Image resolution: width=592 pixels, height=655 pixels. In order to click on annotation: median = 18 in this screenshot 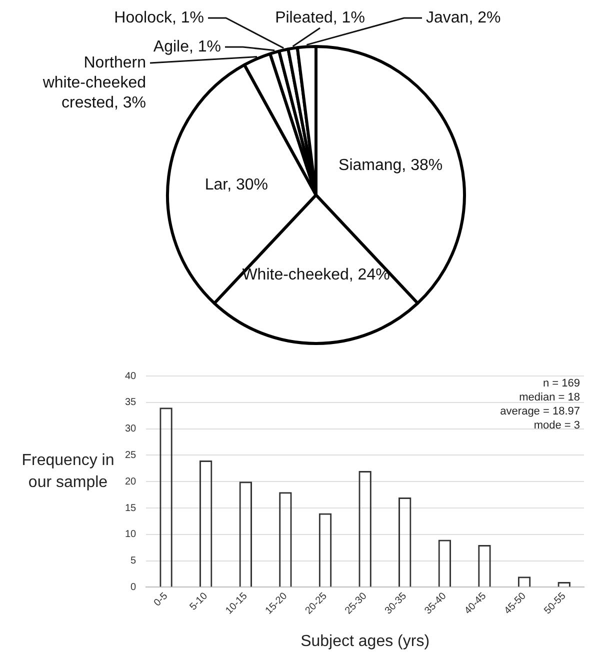, I will do `click(549, 398)`.